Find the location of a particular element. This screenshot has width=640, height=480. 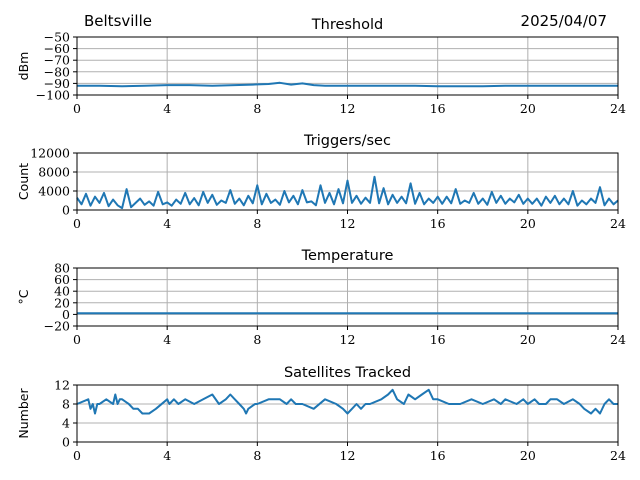

y-tick-label: −100 is located at coordinates (53, 95).